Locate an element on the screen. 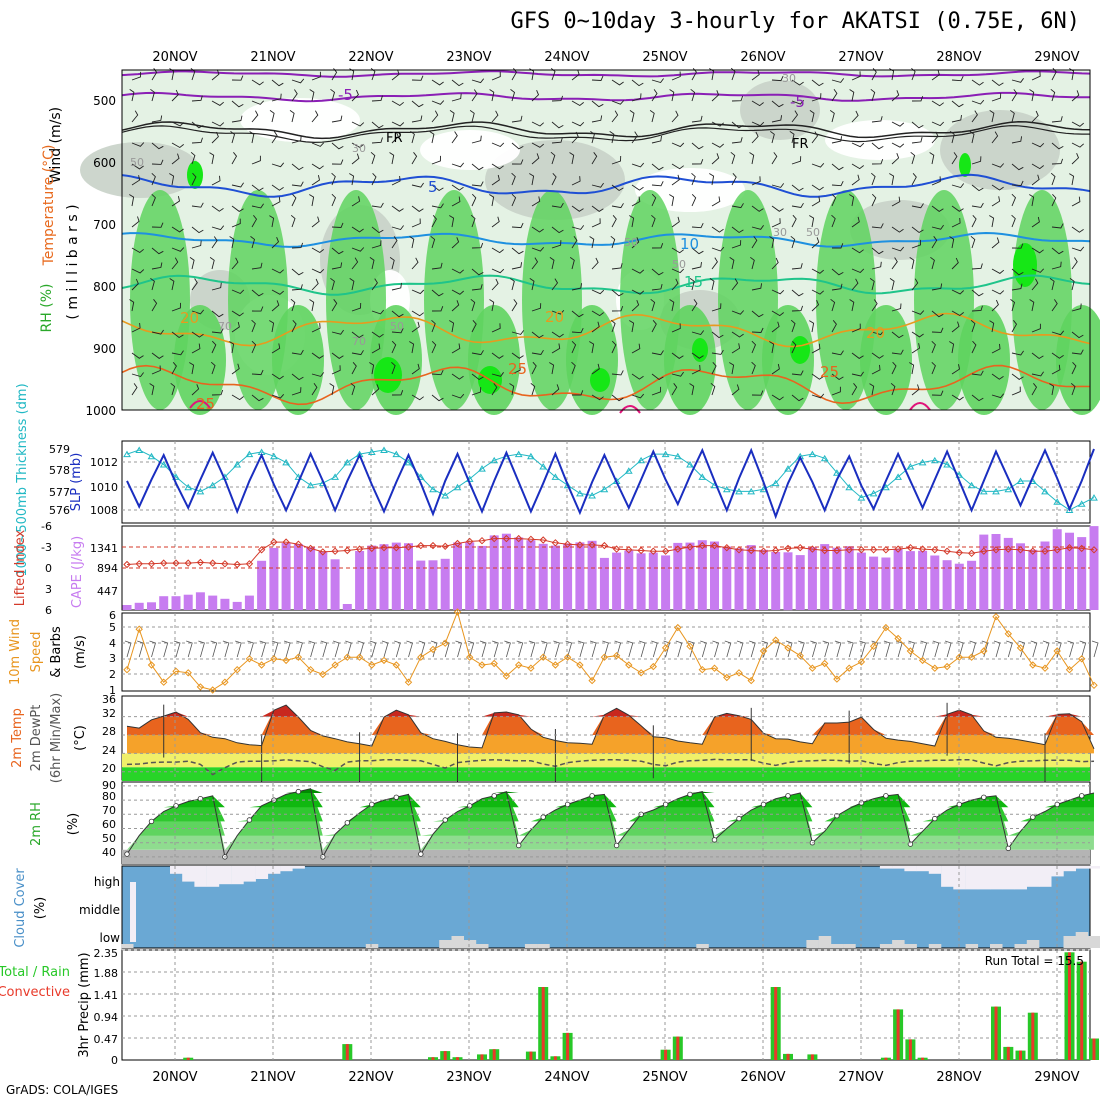  pressure-tick: 1000 is located at coordinates (100, 411).